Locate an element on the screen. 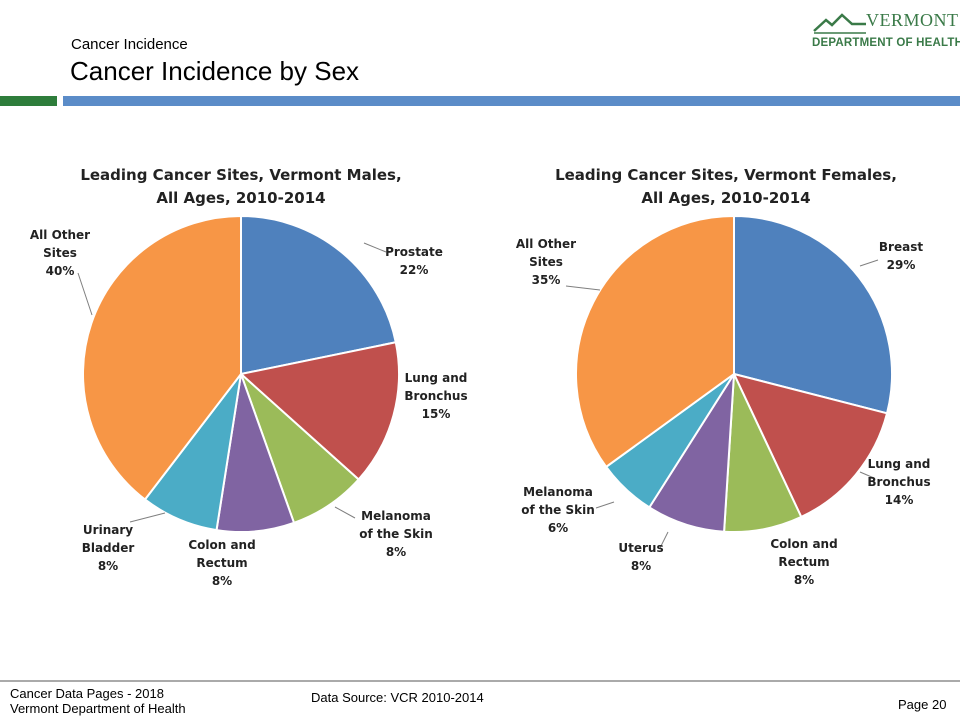 The width and height of the screenshot is (960, 721). footer-line-2: Vermont Department of Health is located at coordinates (98, 708).